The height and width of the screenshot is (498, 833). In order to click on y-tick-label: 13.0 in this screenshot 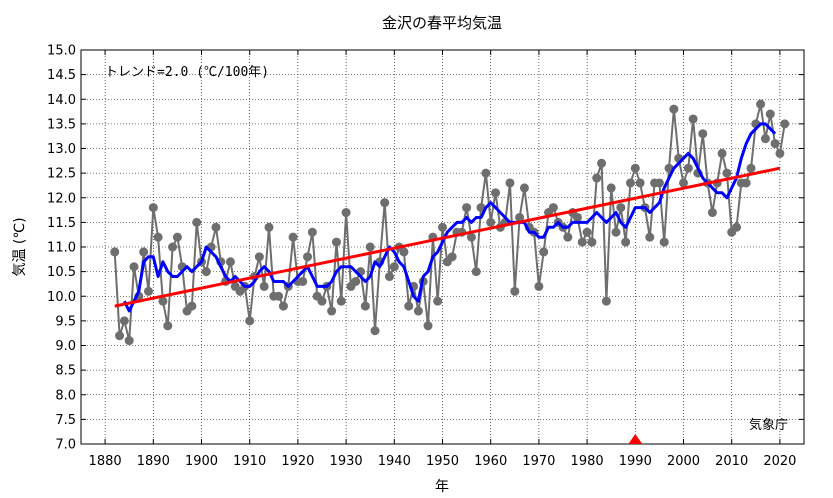, I will do `click(61, 149)`.